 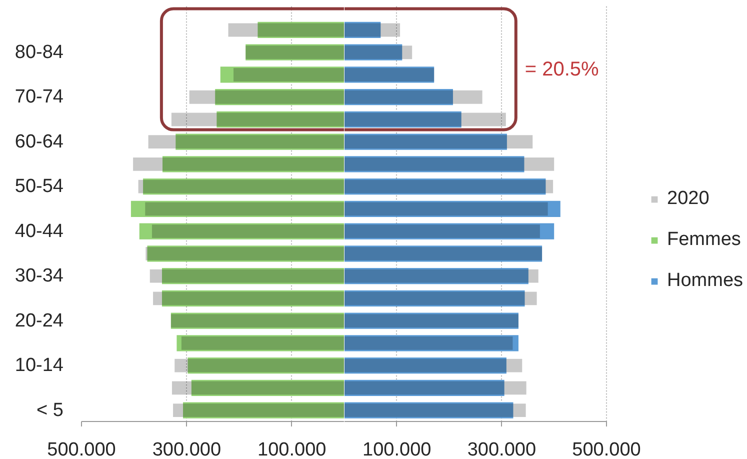 What do you see at coordinates (50, 410) in the screenshot?
I see `y-tick-label: < 5` at bounding box center [50, 410].